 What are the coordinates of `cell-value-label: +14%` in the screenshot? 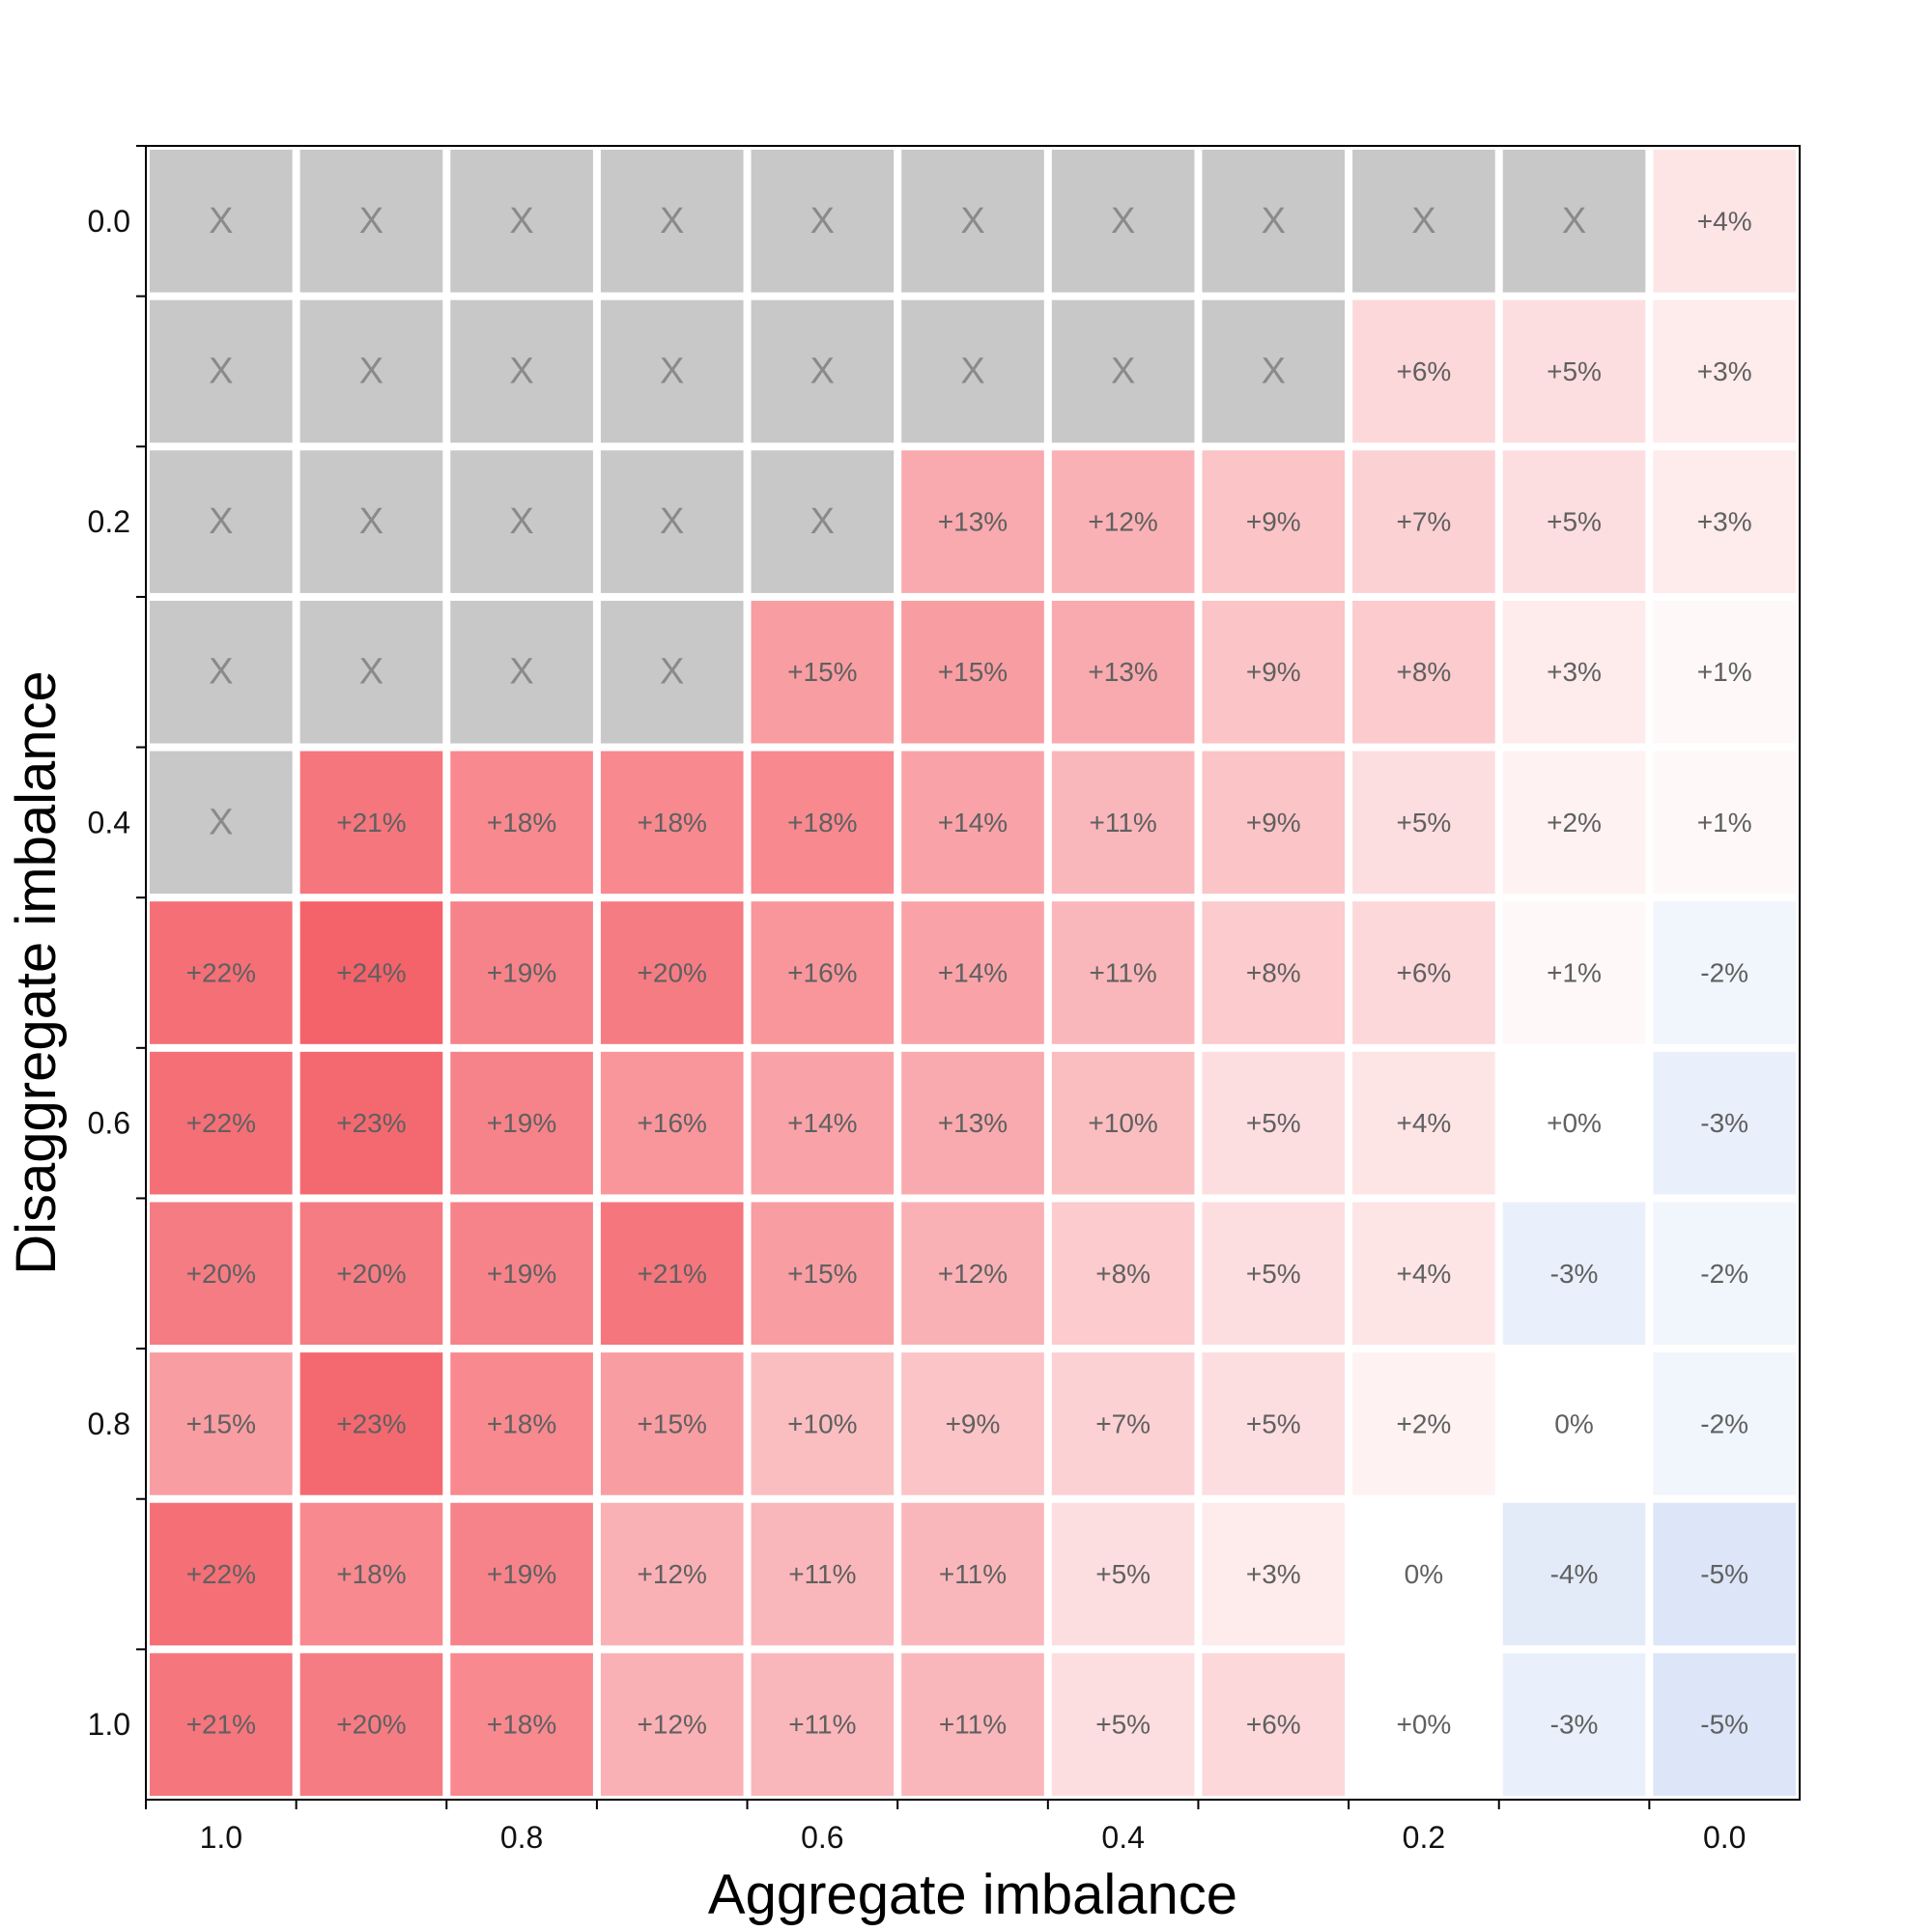 It's located at (973, 823).